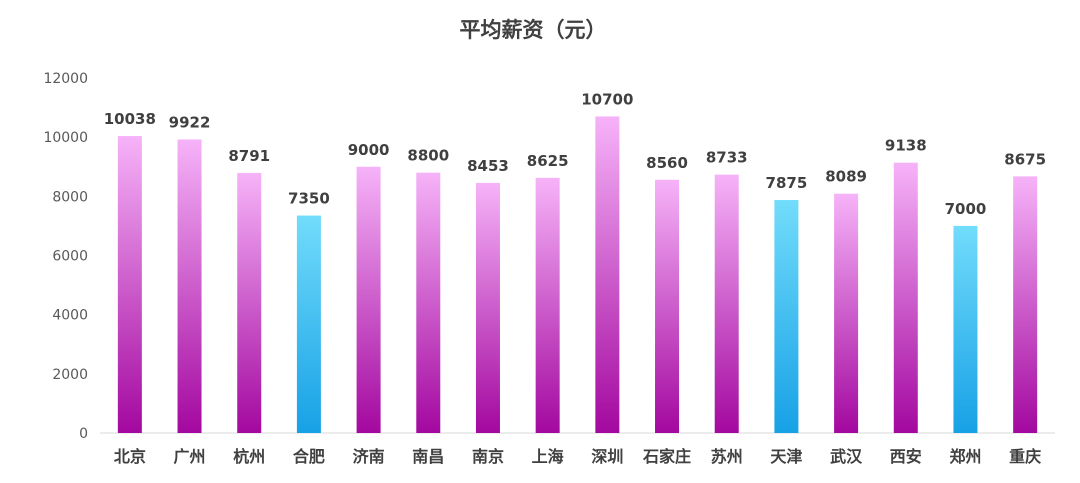 This screenshot has height=483, width=1080. What do you see at coordinates (1025, 159) in the screenshot?
I see `data-label: 8675` at bounding box center [1025, 159].